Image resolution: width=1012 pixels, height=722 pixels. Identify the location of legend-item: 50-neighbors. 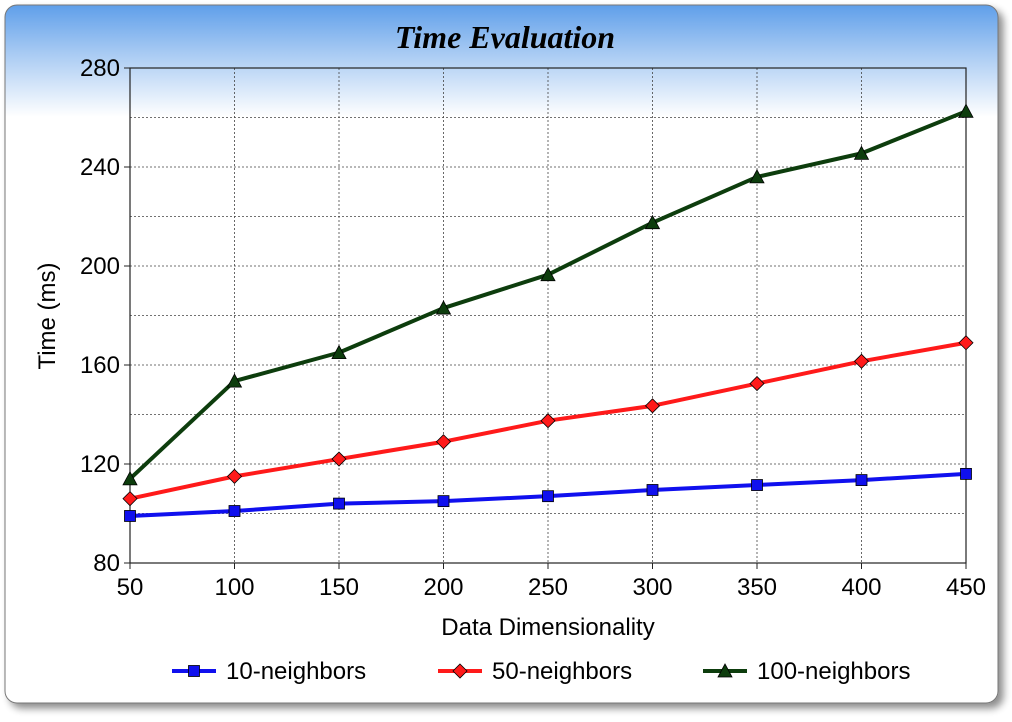
(535, 671).